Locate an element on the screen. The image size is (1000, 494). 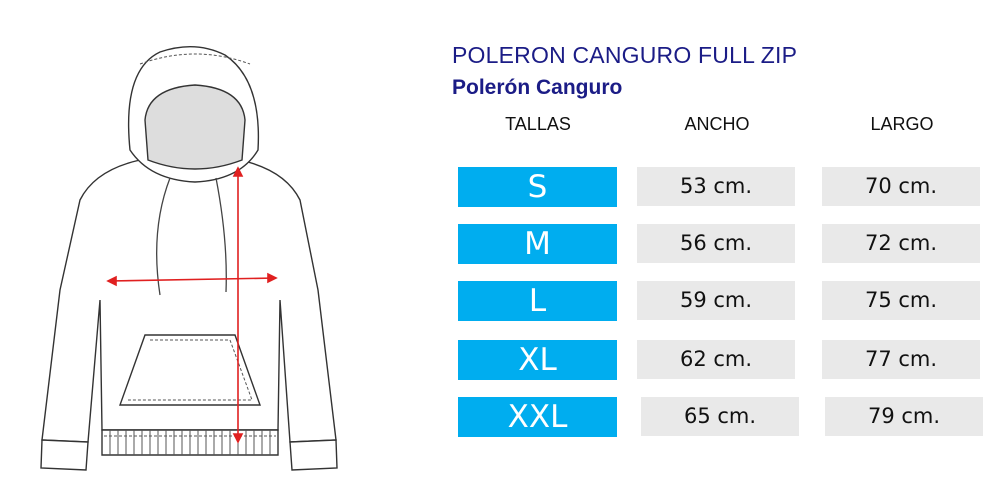
header-length: LARGO is located at coordinates (902, 124).